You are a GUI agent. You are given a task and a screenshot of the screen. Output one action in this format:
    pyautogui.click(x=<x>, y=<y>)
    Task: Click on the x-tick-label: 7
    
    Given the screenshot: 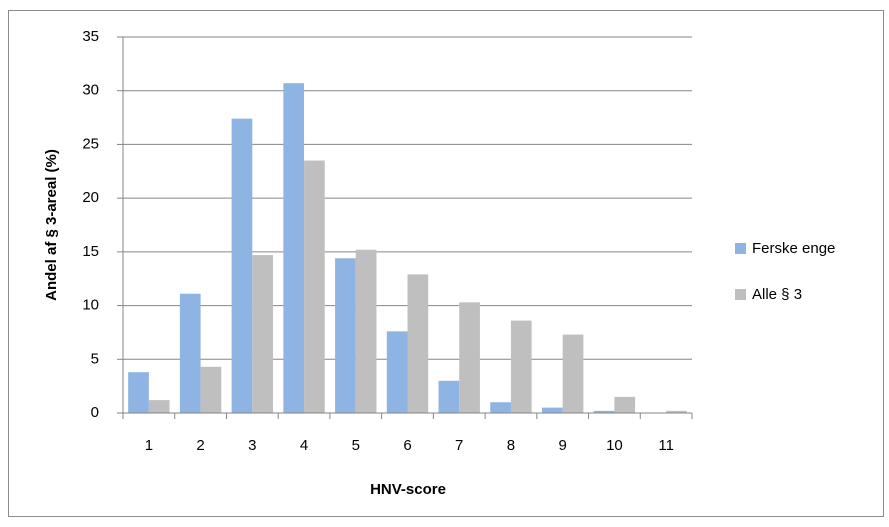 What is the action you would take?
    pyautogui.click(x=459, y=445)
    